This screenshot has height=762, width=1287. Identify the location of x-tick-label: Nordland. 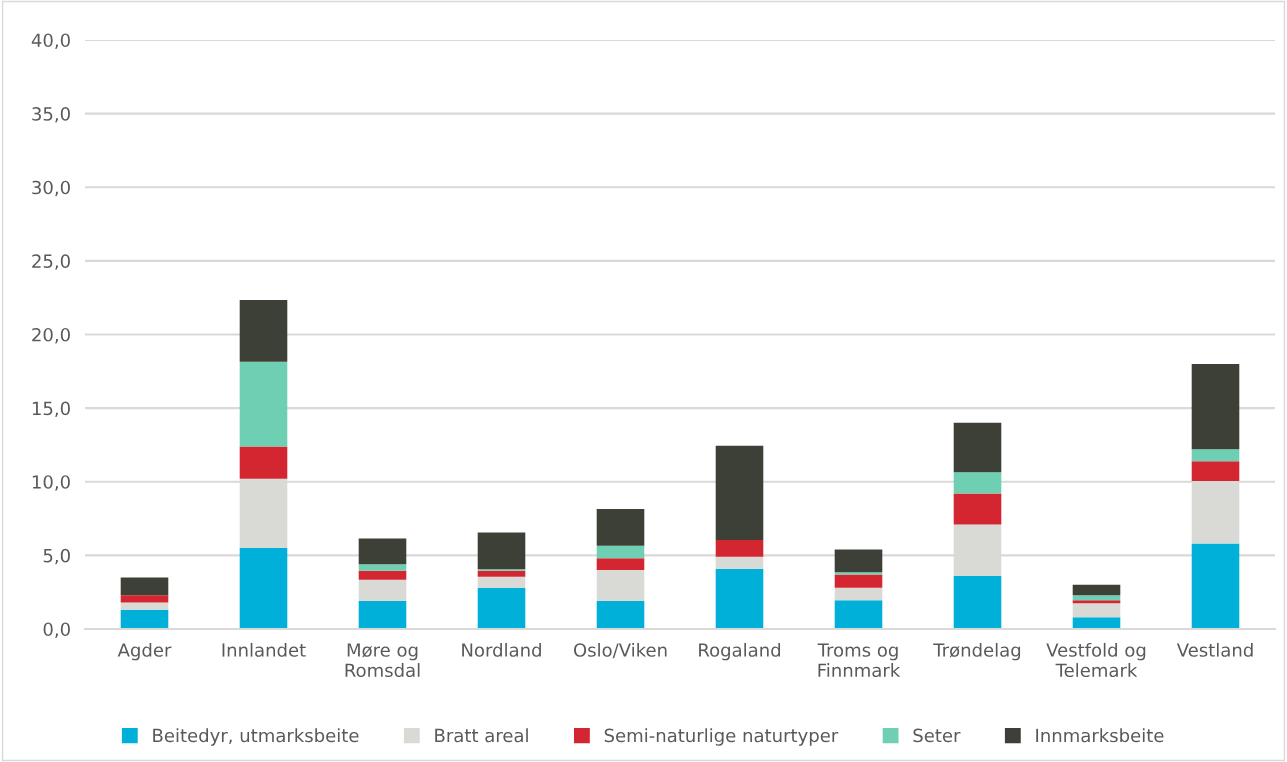
(501, 649).